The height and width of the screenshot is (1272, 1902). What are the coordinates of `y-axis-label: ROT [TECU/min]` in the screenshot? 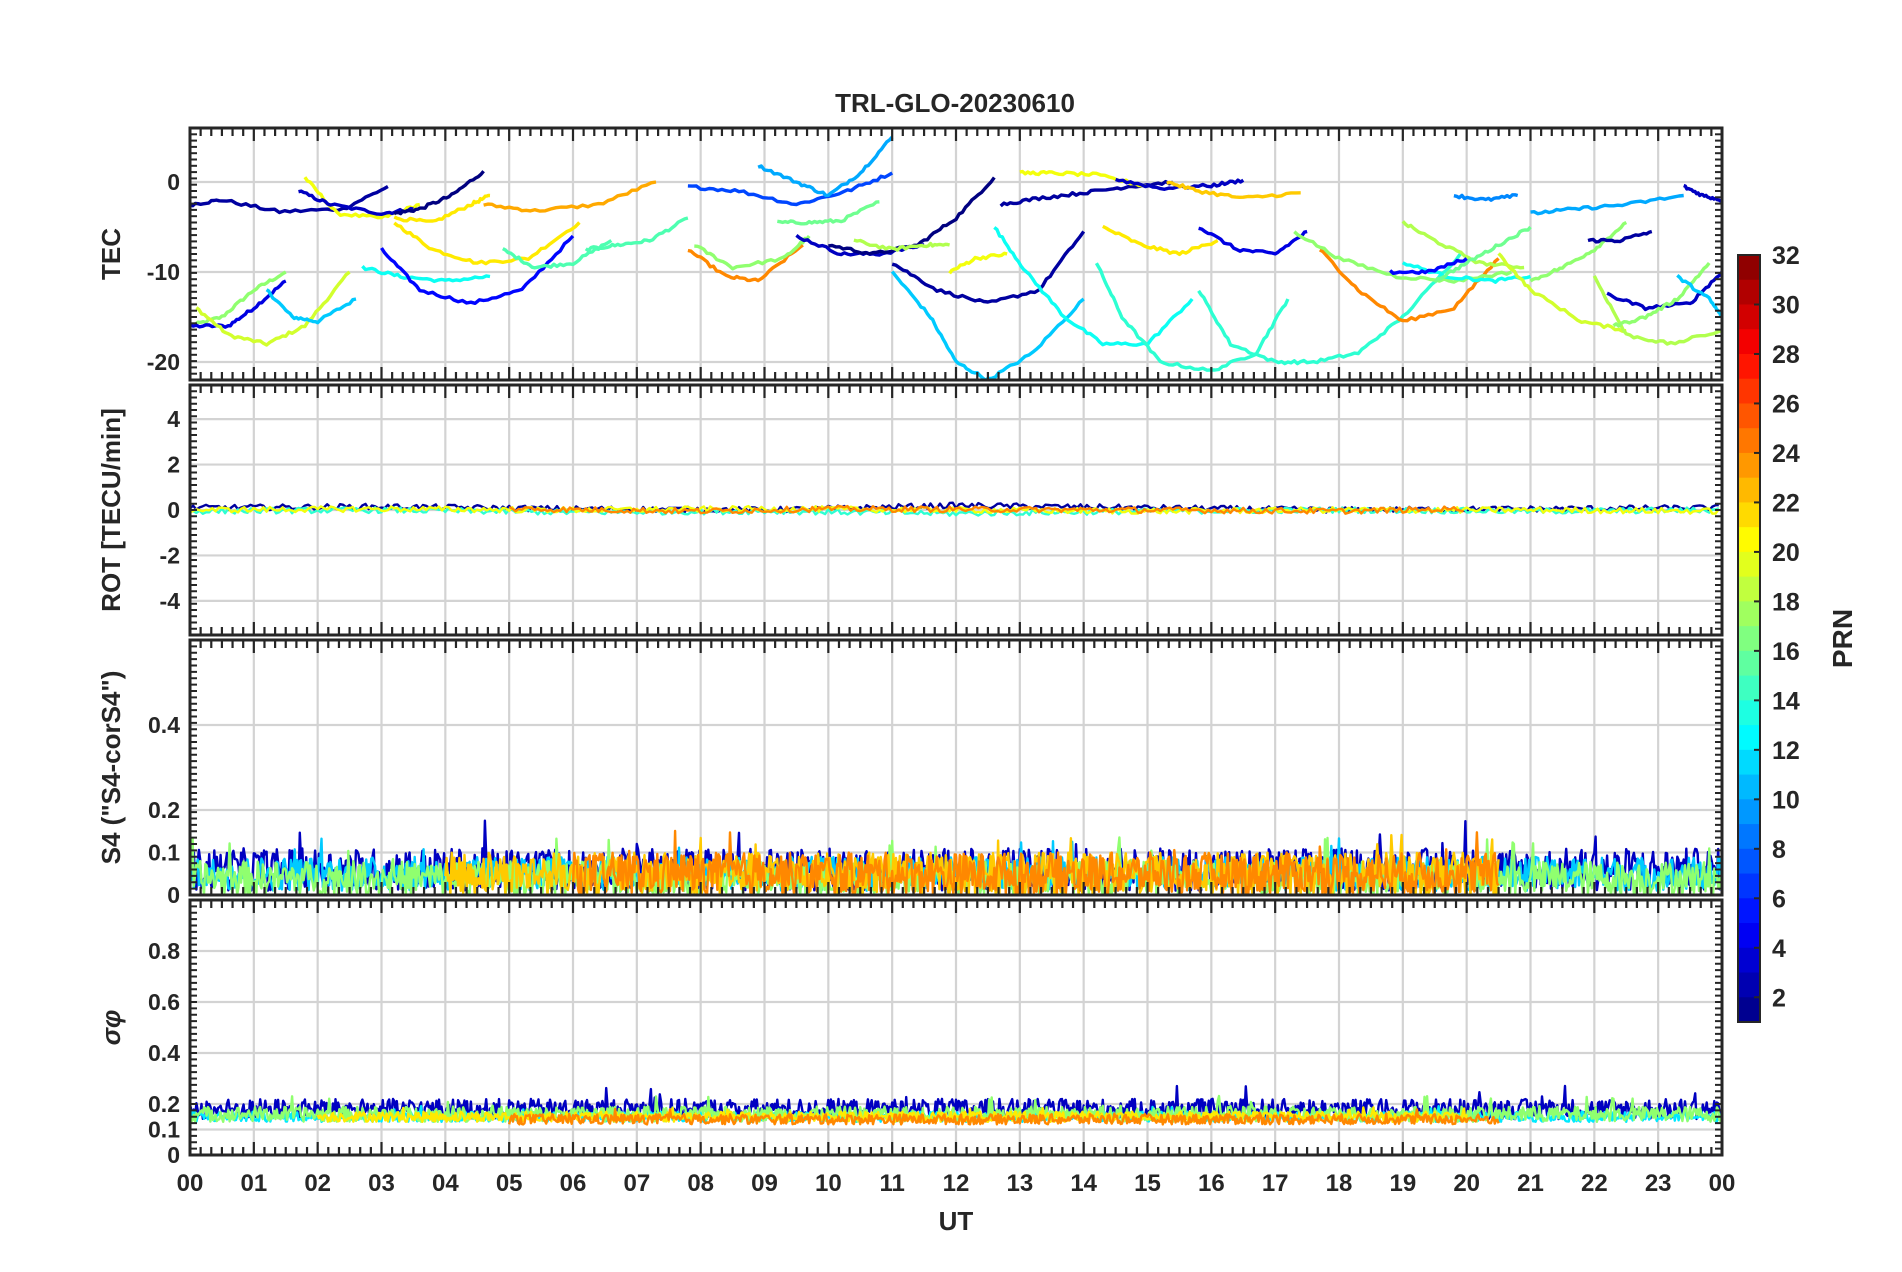 It's located at (111, 510).